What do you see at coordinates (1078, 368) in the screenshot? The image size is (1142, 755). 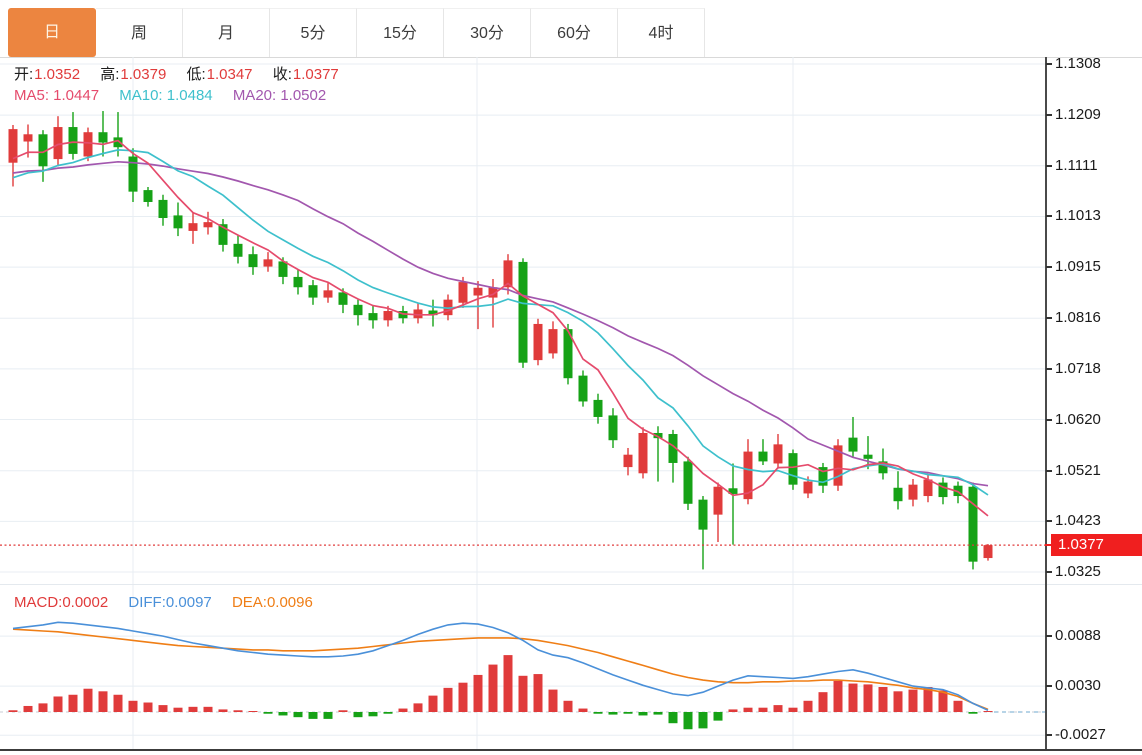 I see `y-axis-label: 1.0718` at bounding box center [1078, 368].